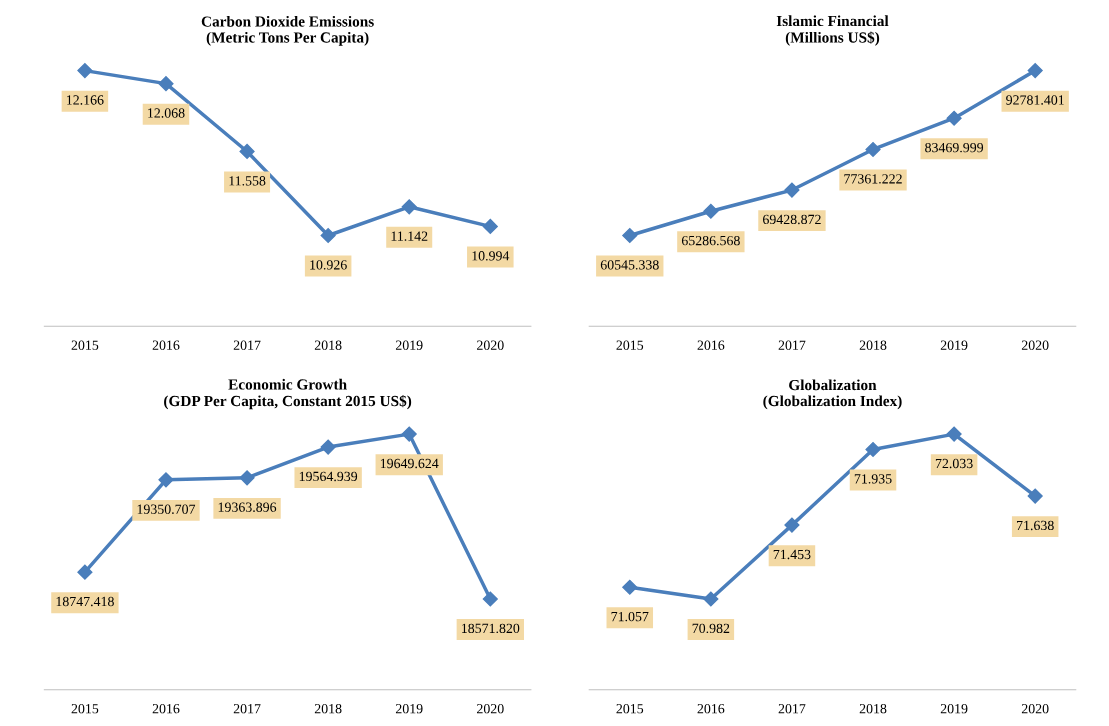  What do you see at coordinates (792, 219) in the screenshot?
I see `data-label: 69428.872` at bounding box center [792, 219].